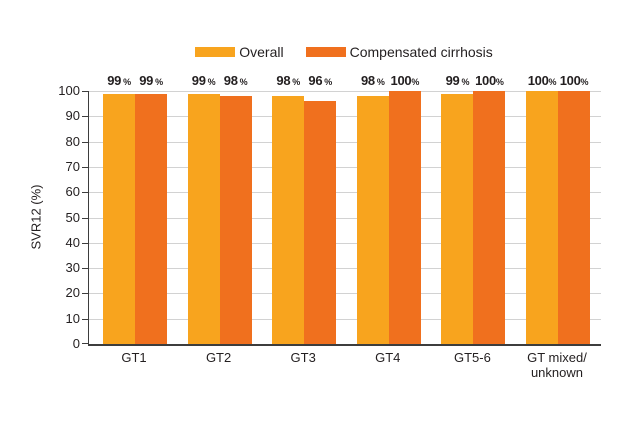 This screenshot has width=636, height=422. I want to click on legend-item-compensated-cirrhosis: Compensated cirrhosis, so click(399, 52).